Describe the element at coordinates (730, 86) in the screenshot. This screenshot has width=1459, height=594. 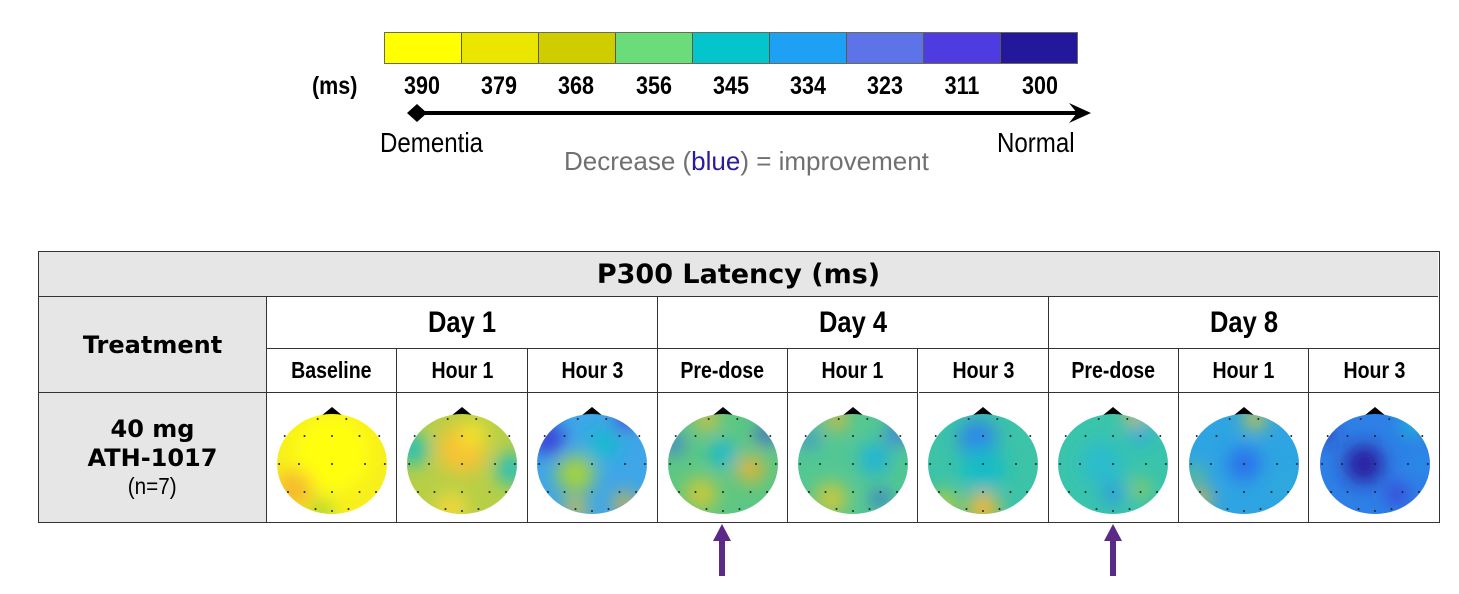
I see `tick-label: 345` at that location.